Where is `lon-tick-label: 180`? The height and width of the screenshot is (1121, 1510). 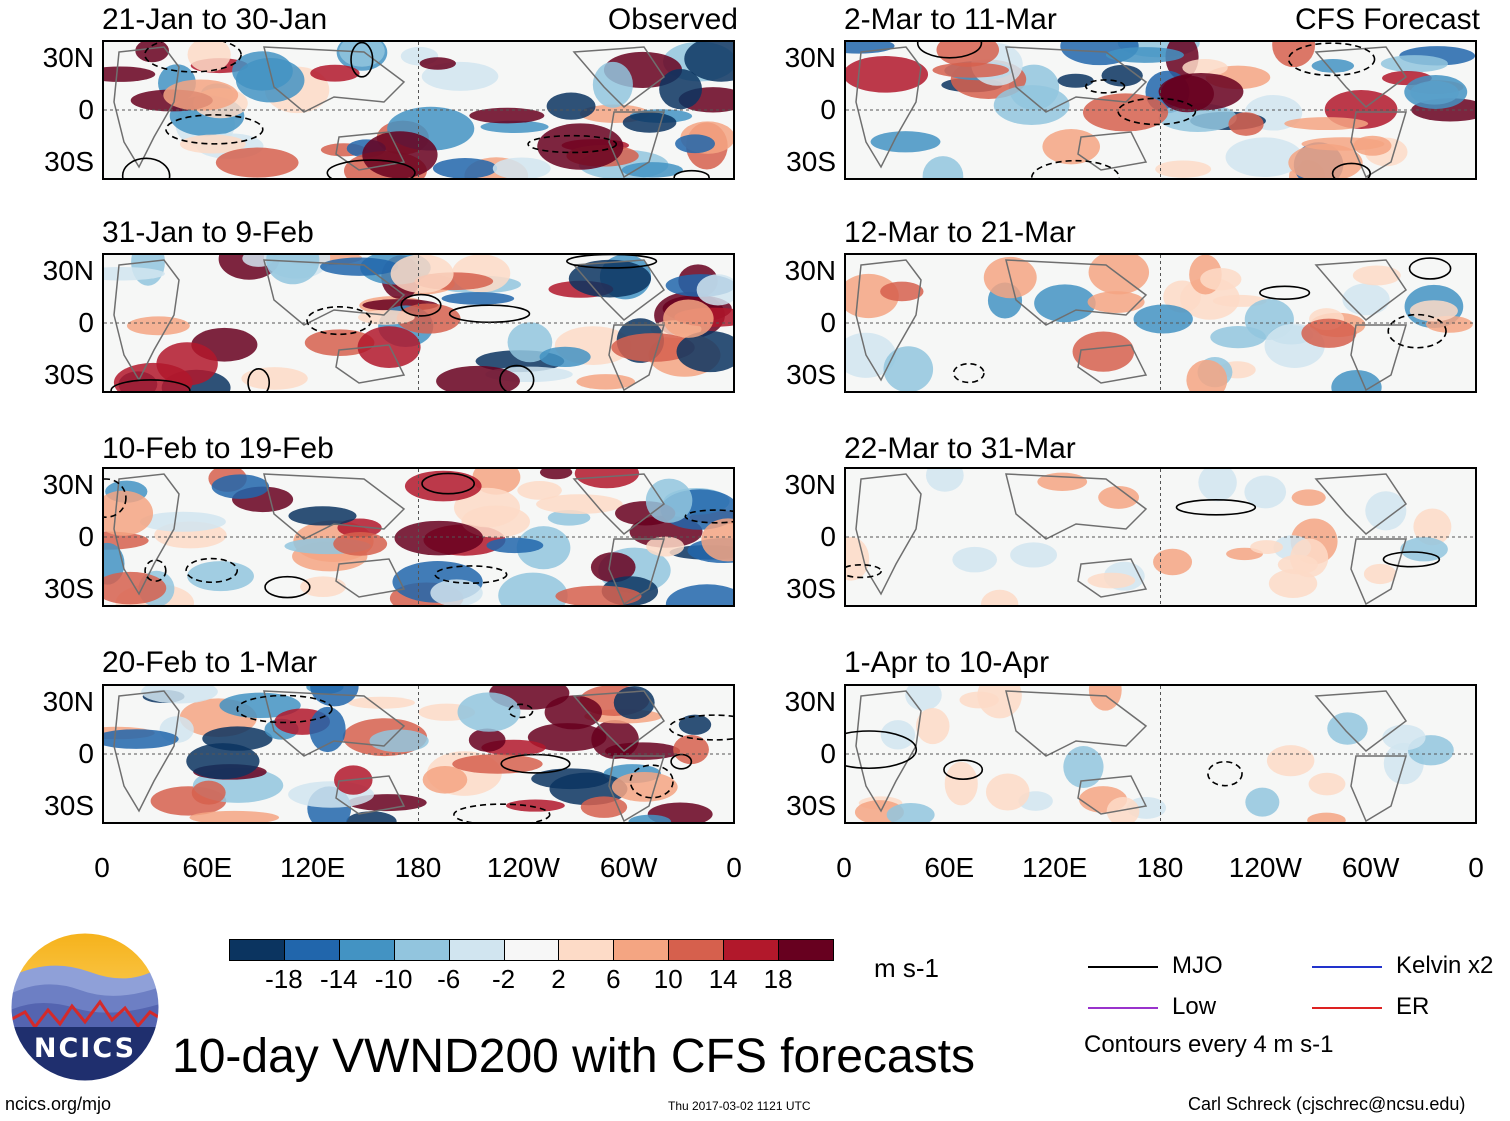
lon-tick-label: 180 is located at coordinates (1160, 867).